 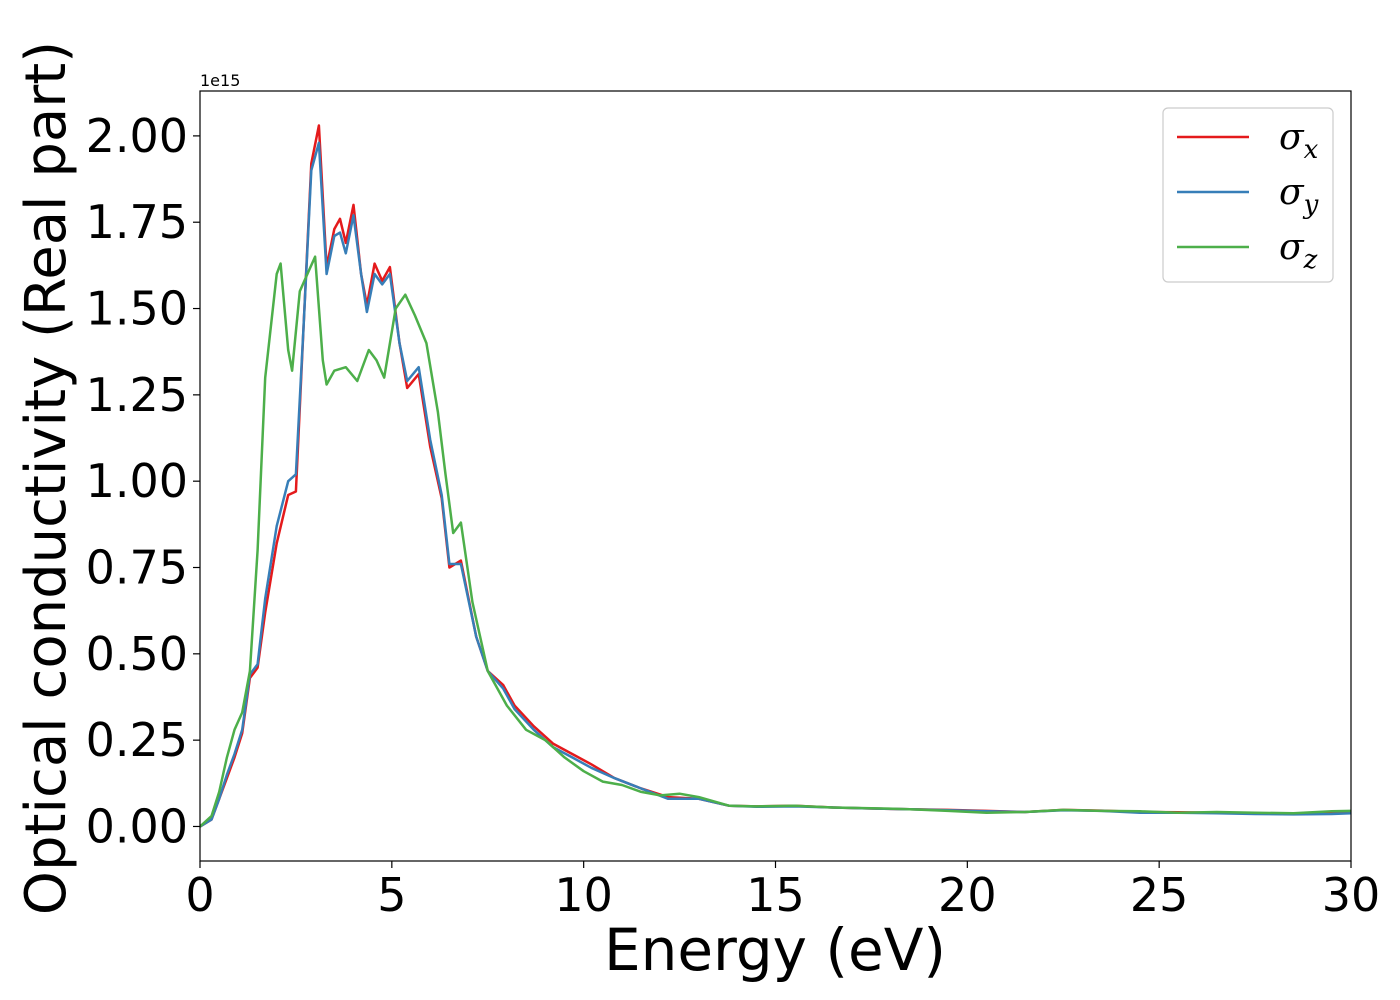 I want to click on y-tick-label: 0.00, so click(x=137, y=826).